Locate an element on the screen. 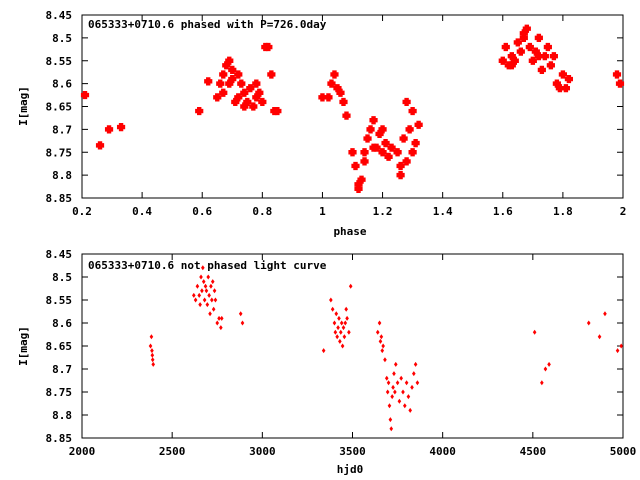  phased-chart-xlabel: phase is located at coordinates (349, 231).